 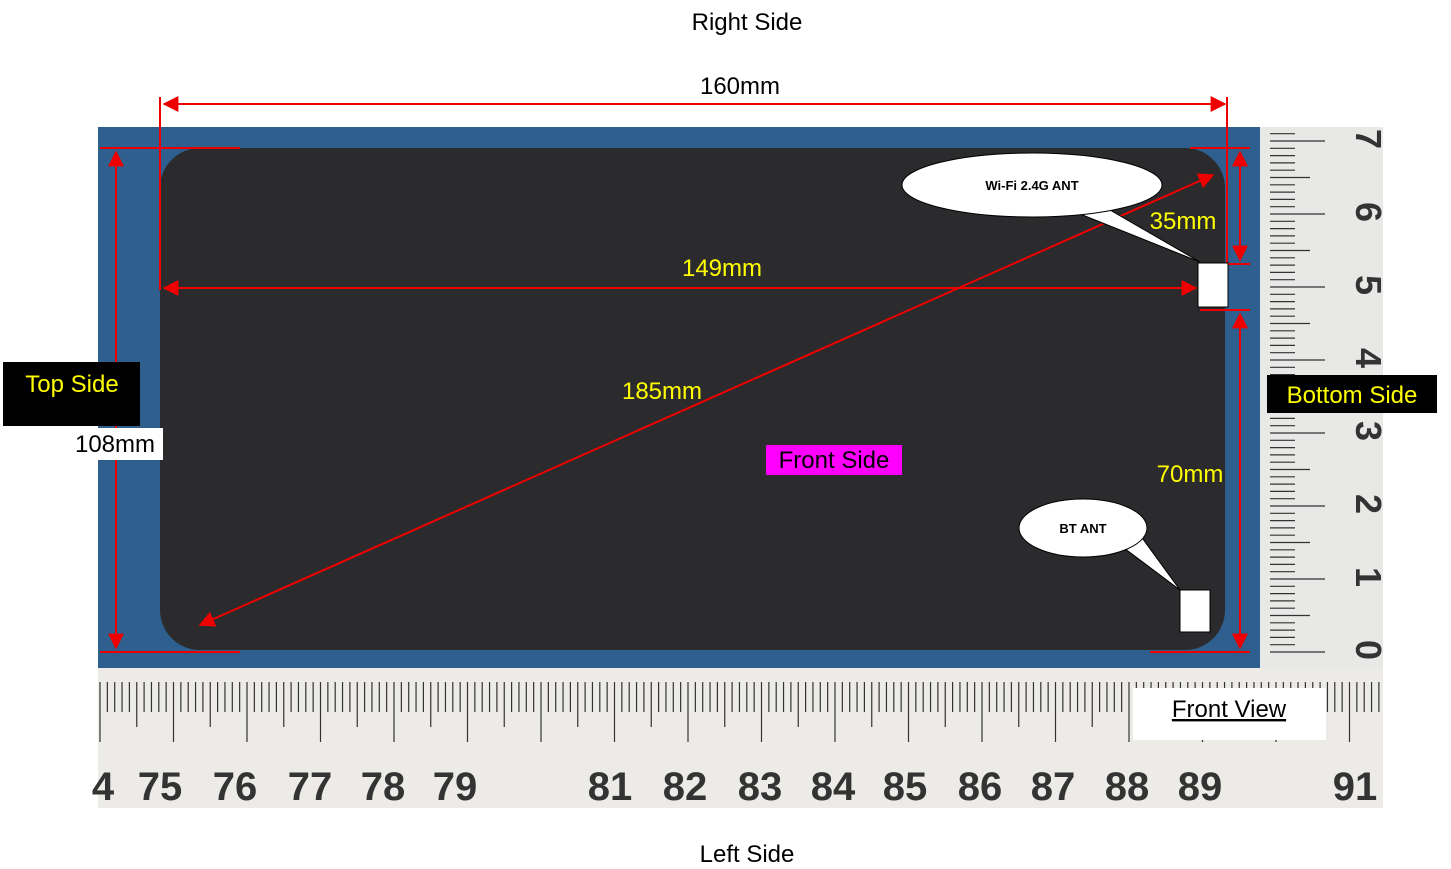 I want to click on dimension-label: 35mm, so click(x=1183, y=221).